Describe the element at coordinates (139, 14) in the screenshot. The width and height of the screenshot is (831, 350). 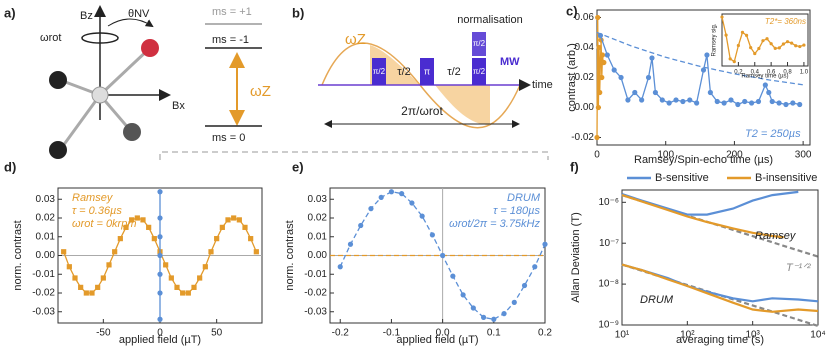
I see `theta-label: θNV` at that location.